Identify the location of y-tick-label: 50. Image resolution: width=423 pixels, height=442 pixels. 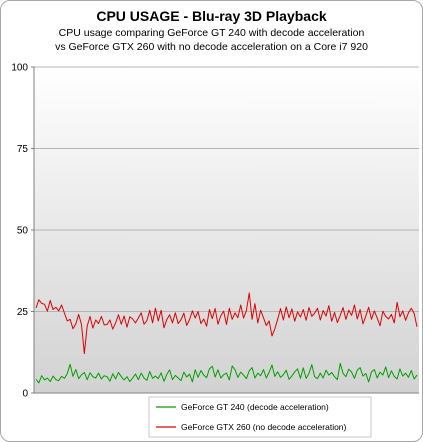
(23, 231).